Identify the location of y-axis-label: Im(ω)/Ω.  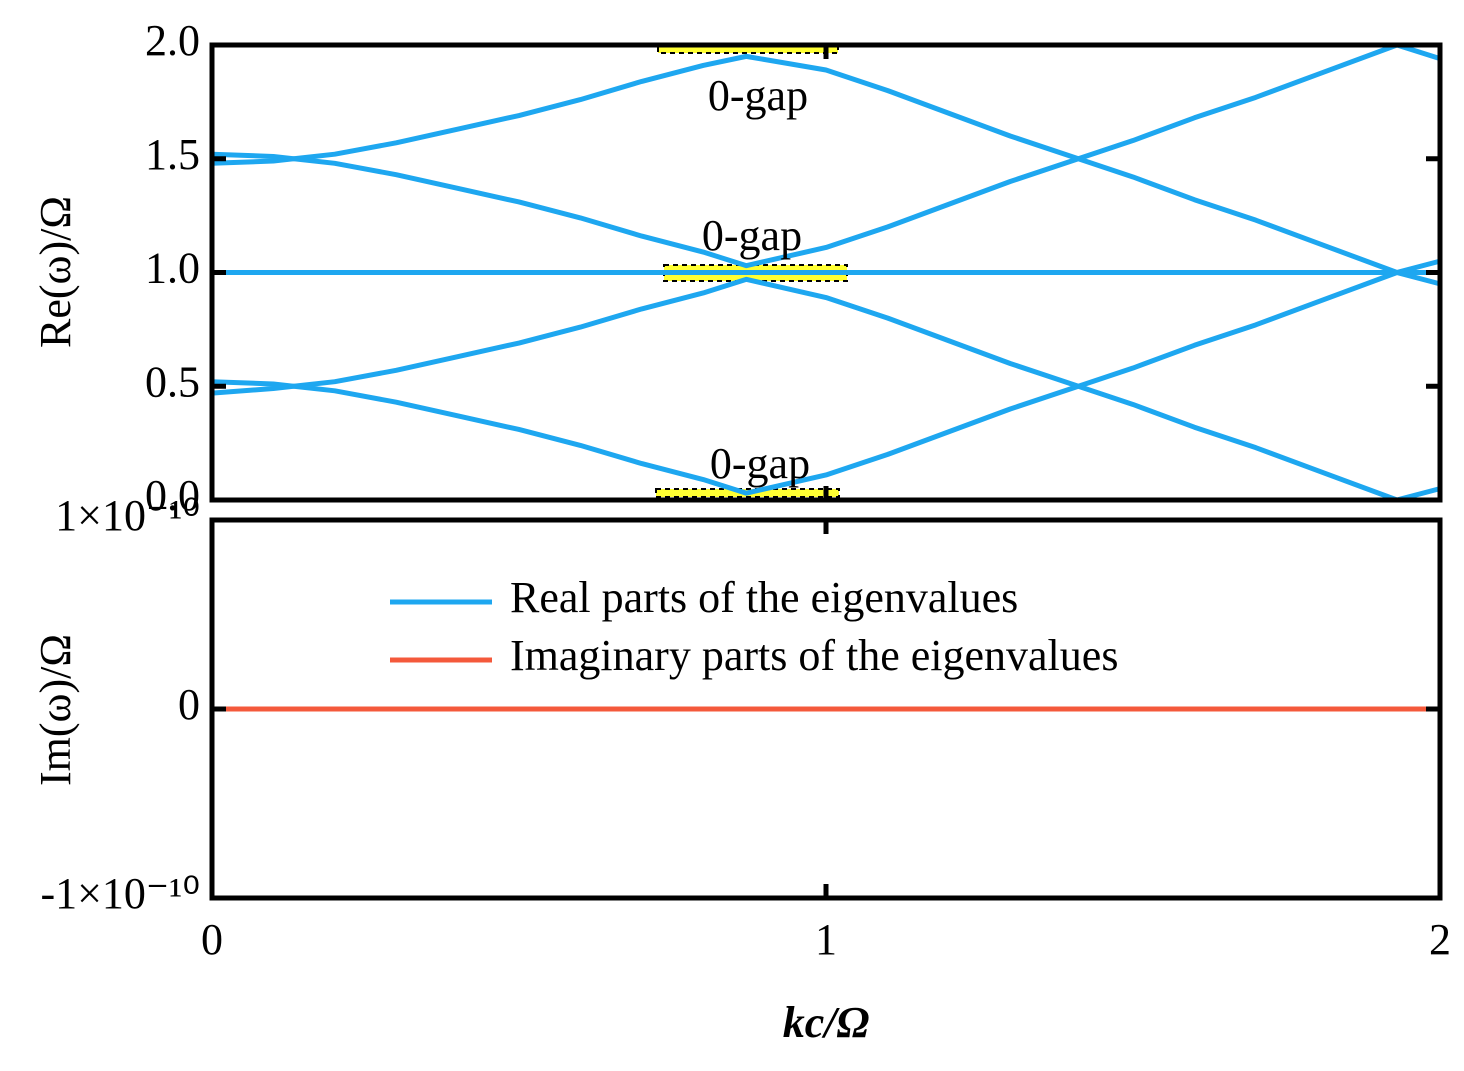
(55, 710).